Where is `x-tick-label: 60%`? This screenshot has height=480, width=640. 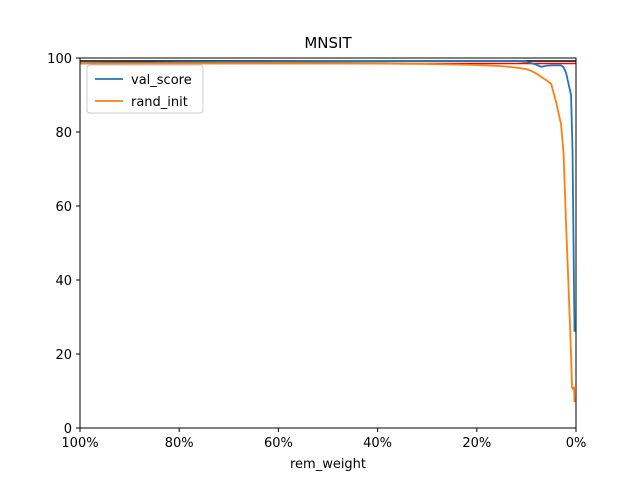 x-tick-label: 60% is located at coordinates (278, 443).